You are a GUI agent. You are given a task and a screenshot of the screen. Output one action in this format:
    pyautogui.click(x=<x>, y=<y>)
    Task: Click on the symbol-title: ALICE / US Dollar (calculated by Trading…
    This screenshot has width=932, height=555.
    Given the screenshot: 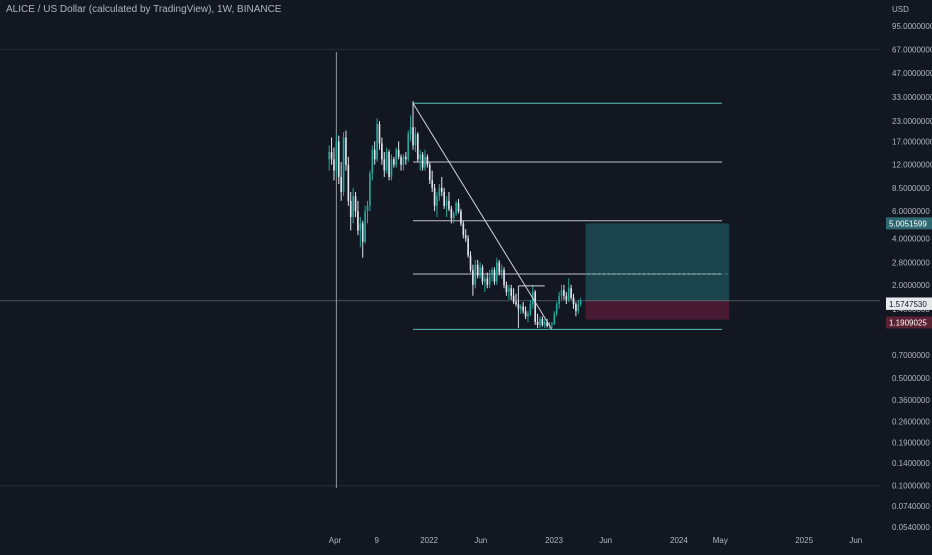 What is the action you would take?
    pyautogui.click(x=144, y=9)
    